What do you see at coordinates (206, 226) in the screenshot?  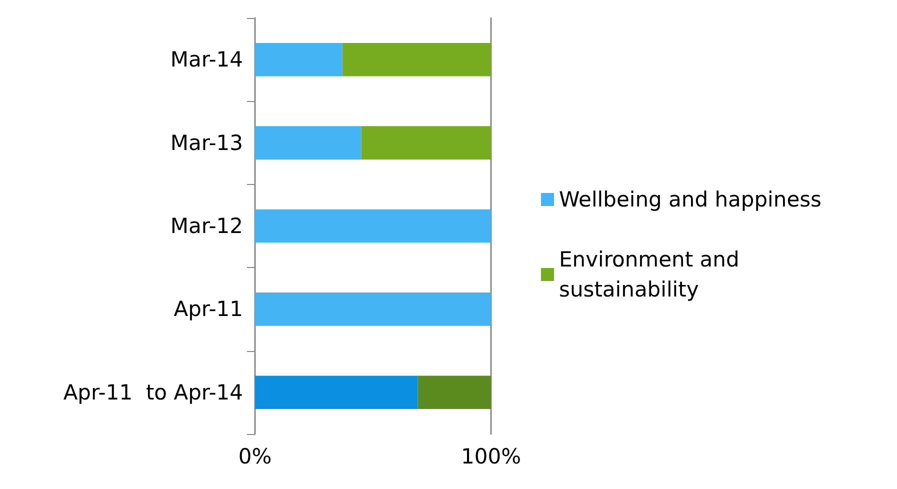 I see `y-tick-label: Mar-12` at bounding box center [206, 226].